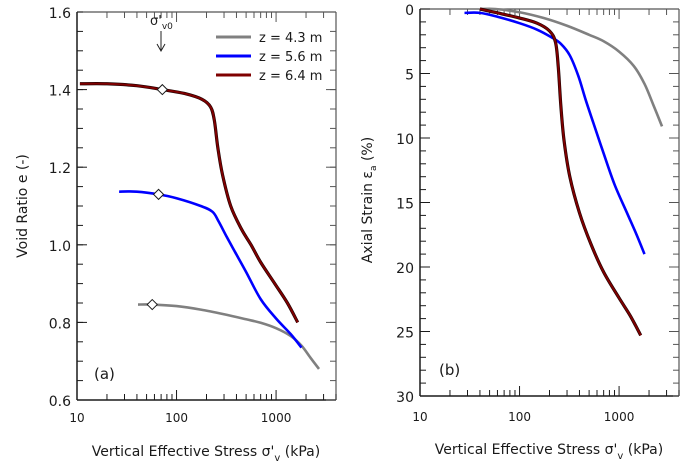  I want to click on panel-a-markers-group, so click(157, 197).